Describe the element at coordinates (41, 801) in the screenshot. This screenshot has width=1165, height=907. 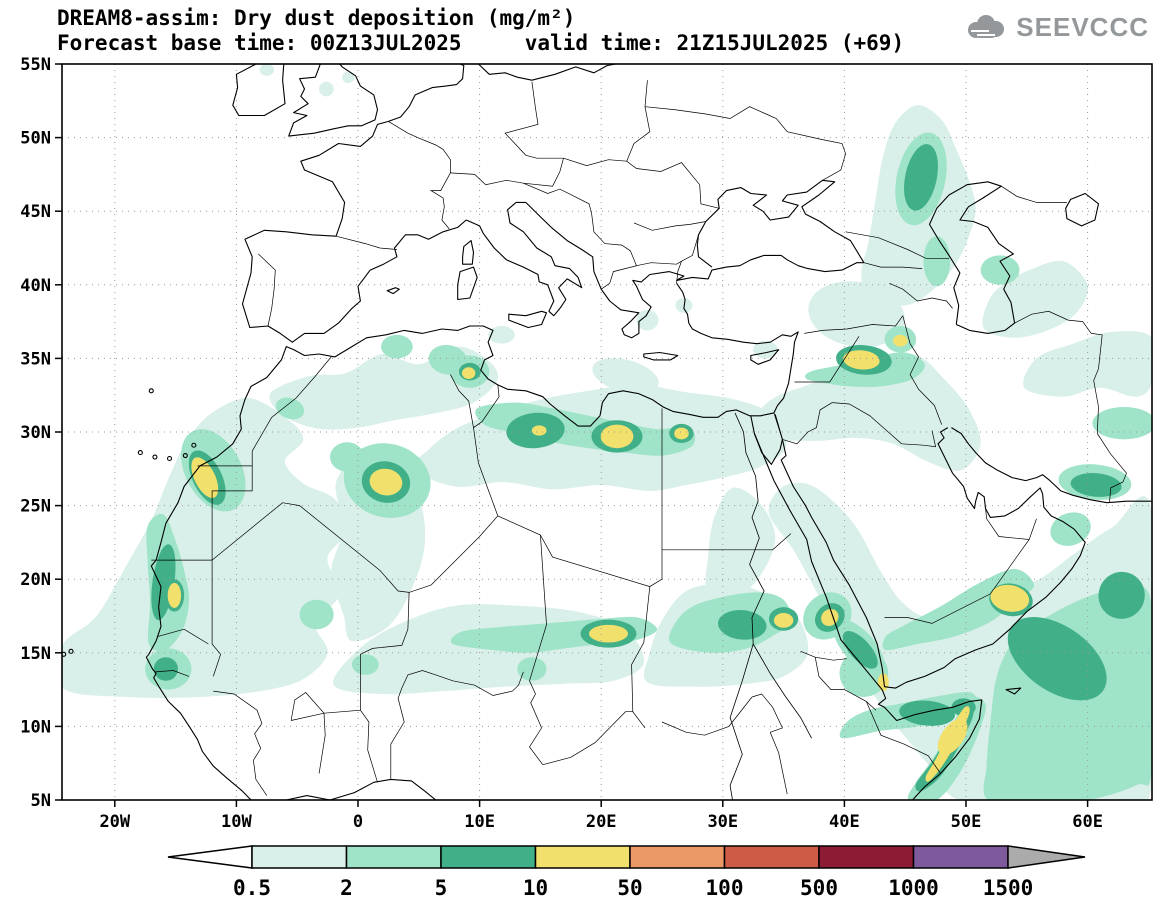
I see `lat-tick-label: 5N` at that location.